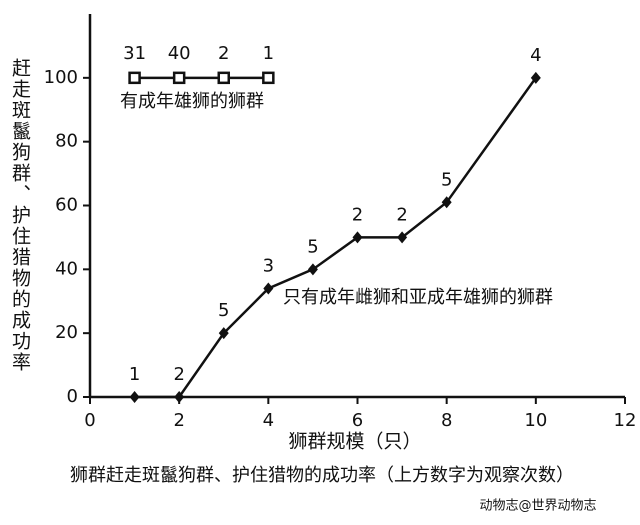 This screenshot has width=640, height=525. Describe the element at coordinates (134, 53) in the screenshot. I see `count-label: 31` at that location.